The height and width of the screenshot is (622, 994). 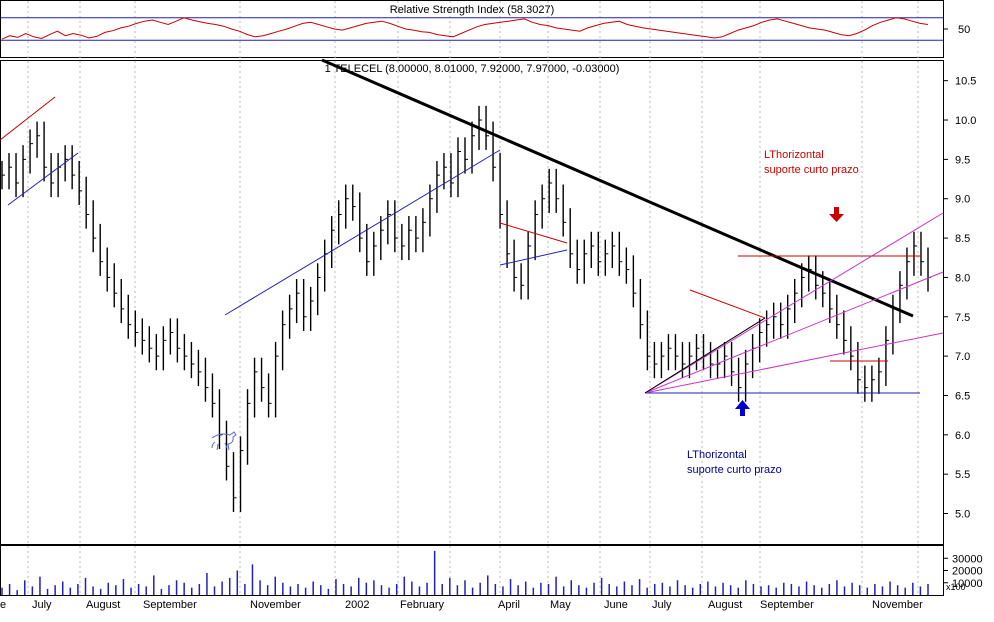 What do you see at coordinates (962, 475) in the screenshot?
I see `price-tick-label: 5.5` at bounding box center [962, 475].